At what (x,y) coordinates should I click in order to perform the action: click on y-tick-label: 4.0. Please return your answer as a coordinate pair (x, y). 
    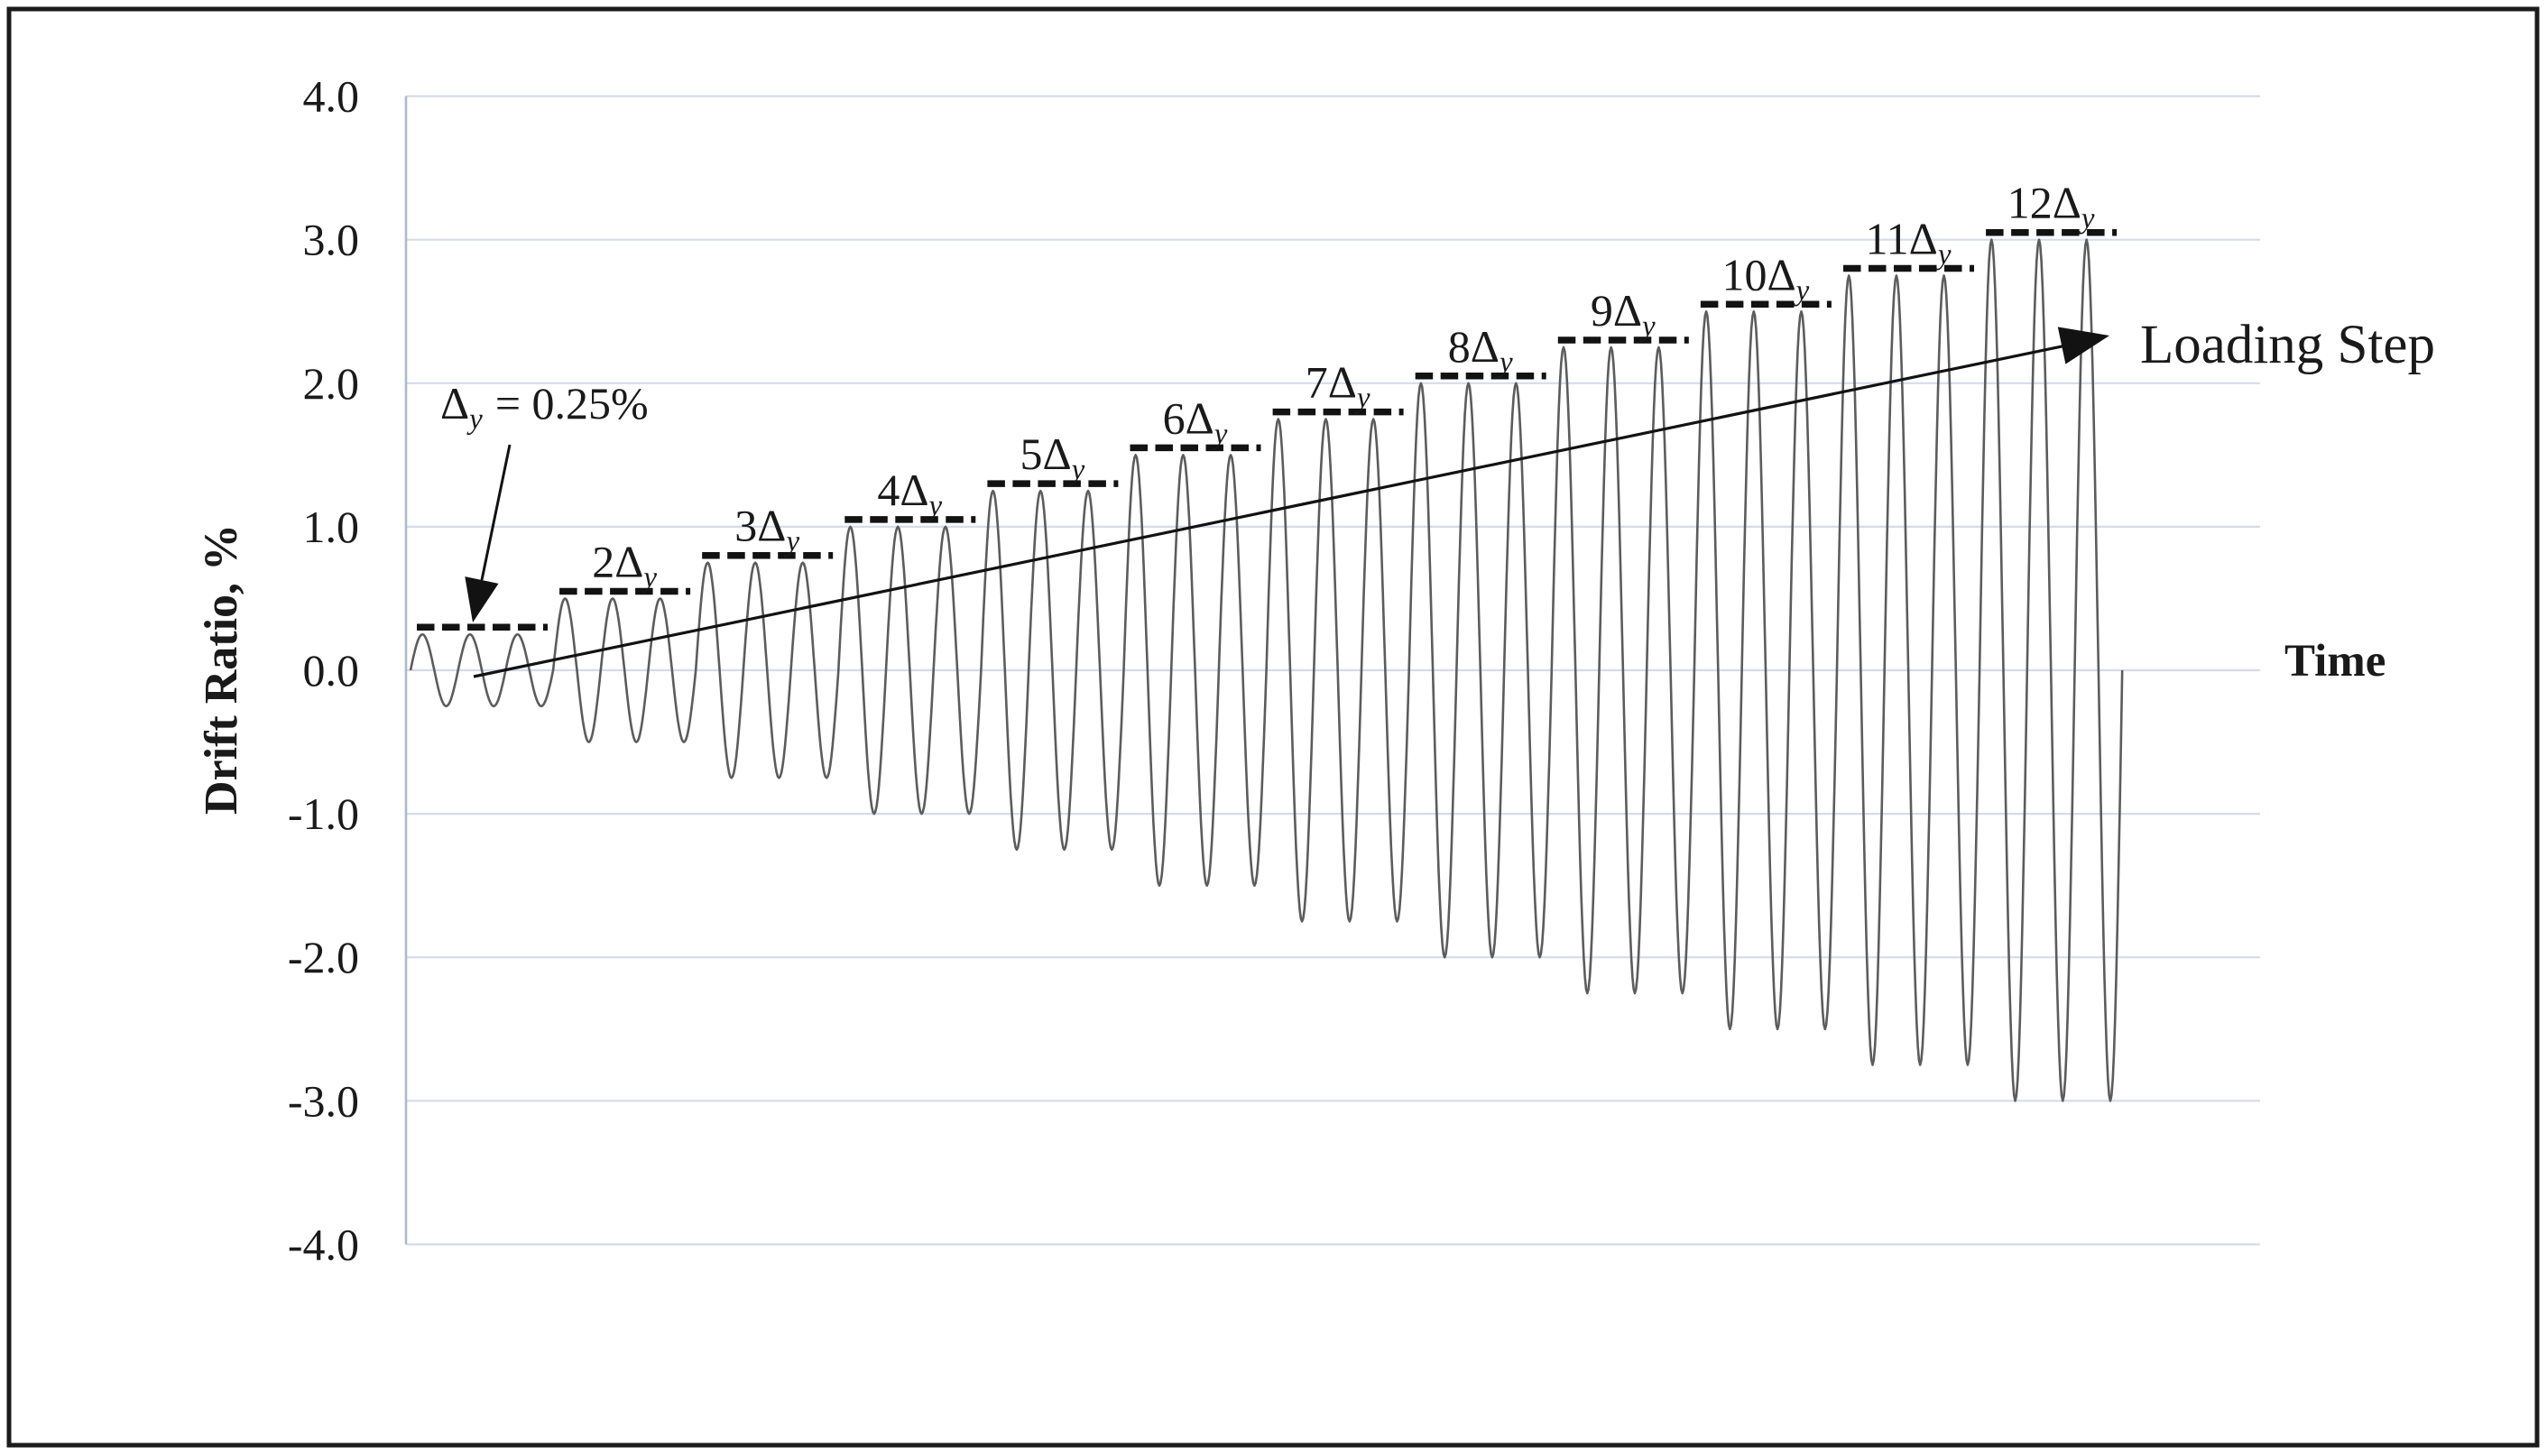
    Looking at the image, I should click on (331, 97).